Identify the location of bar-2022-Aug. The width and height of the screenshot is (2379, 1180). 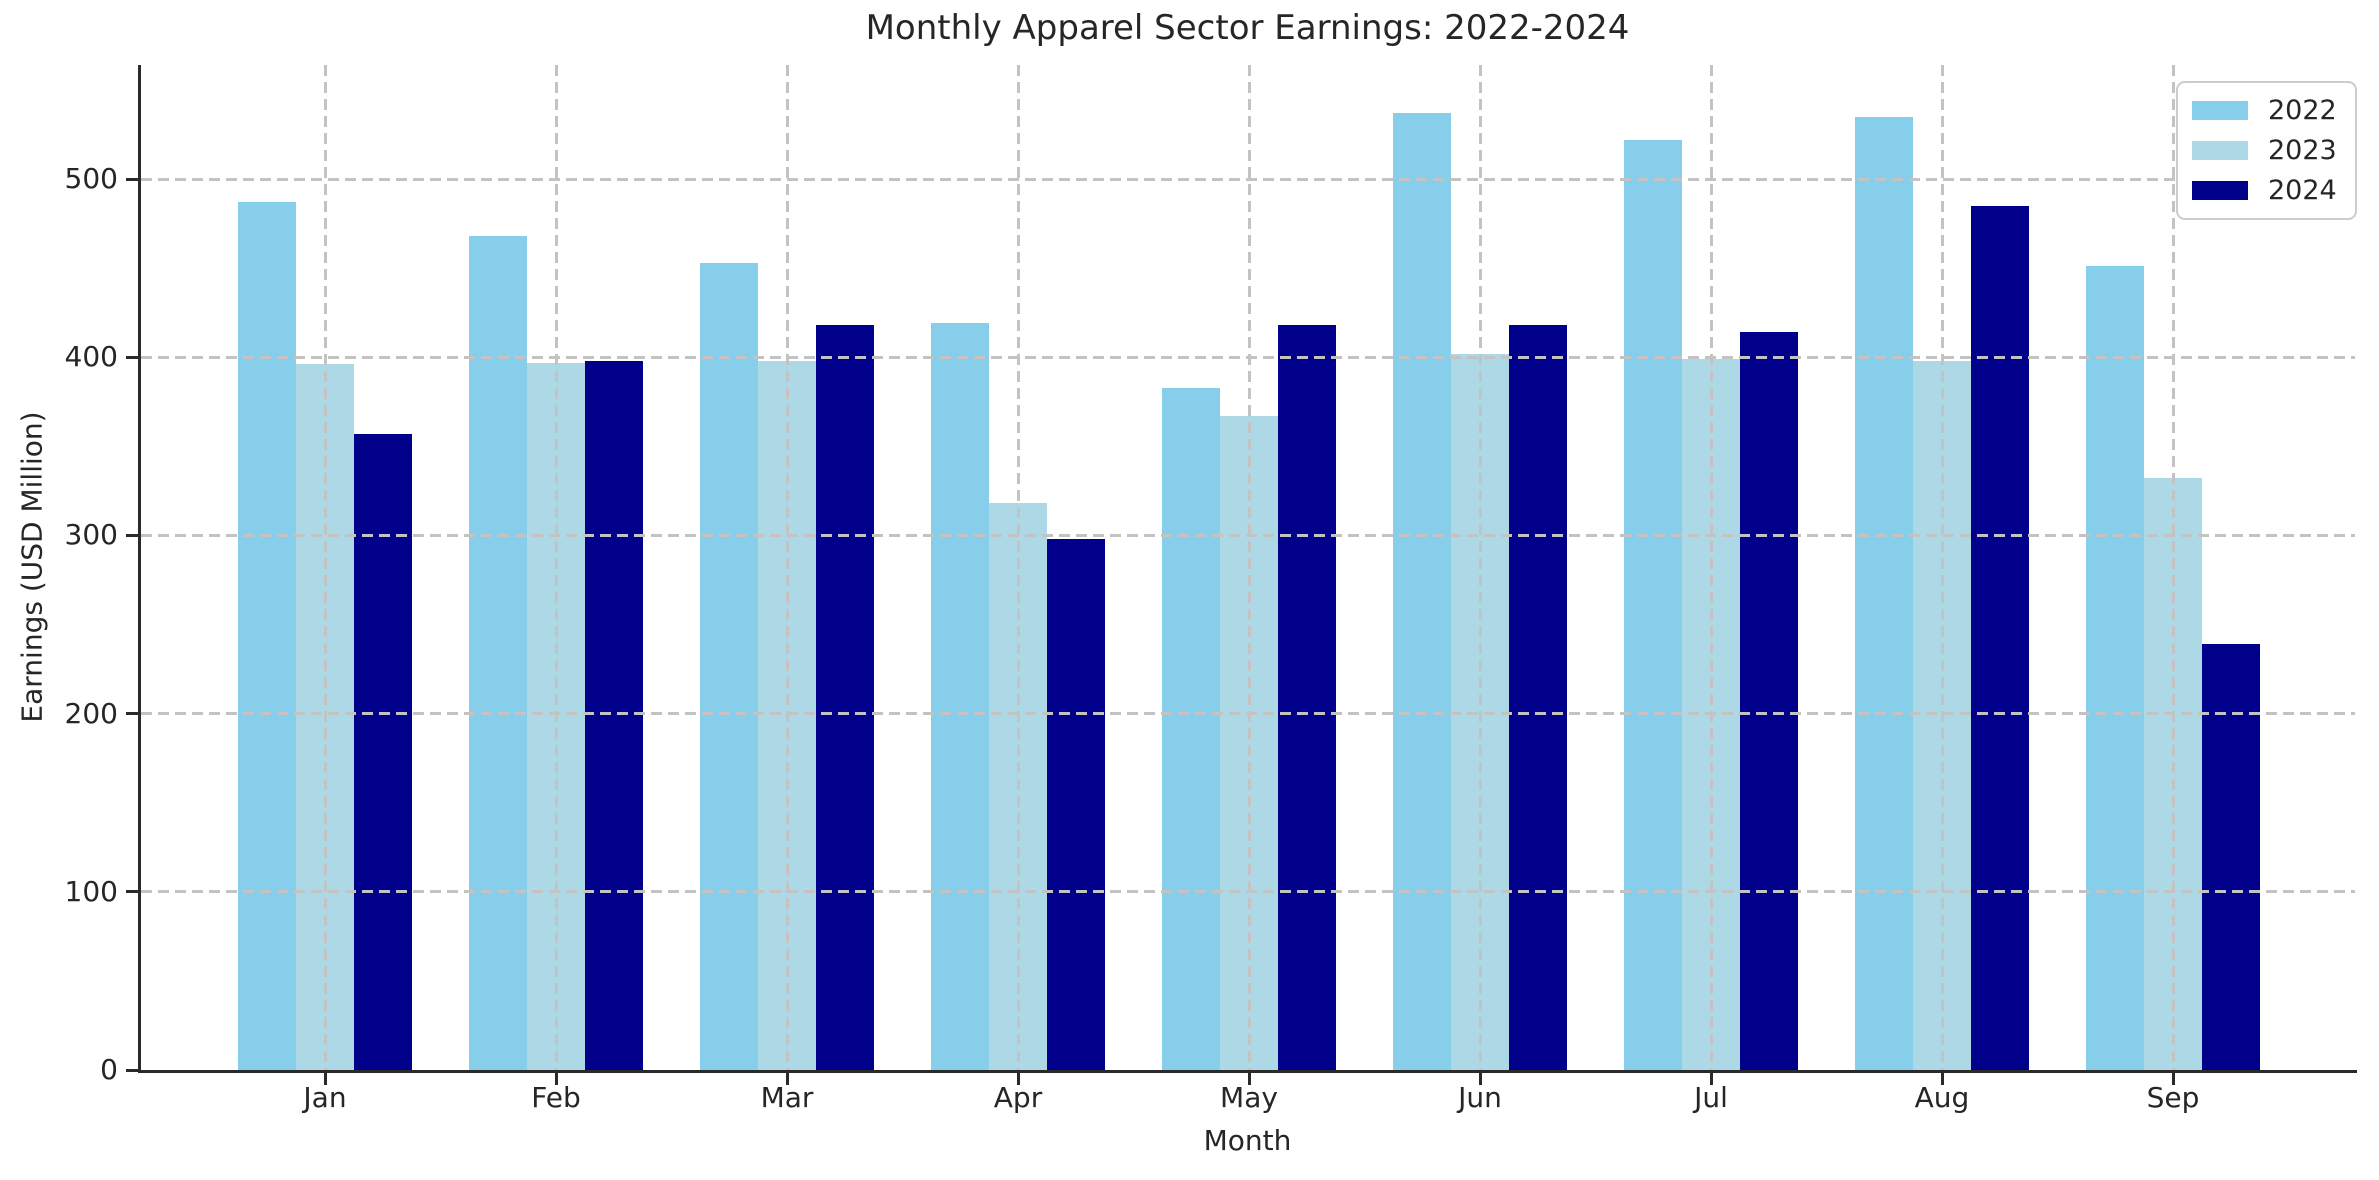
(1884, 593).